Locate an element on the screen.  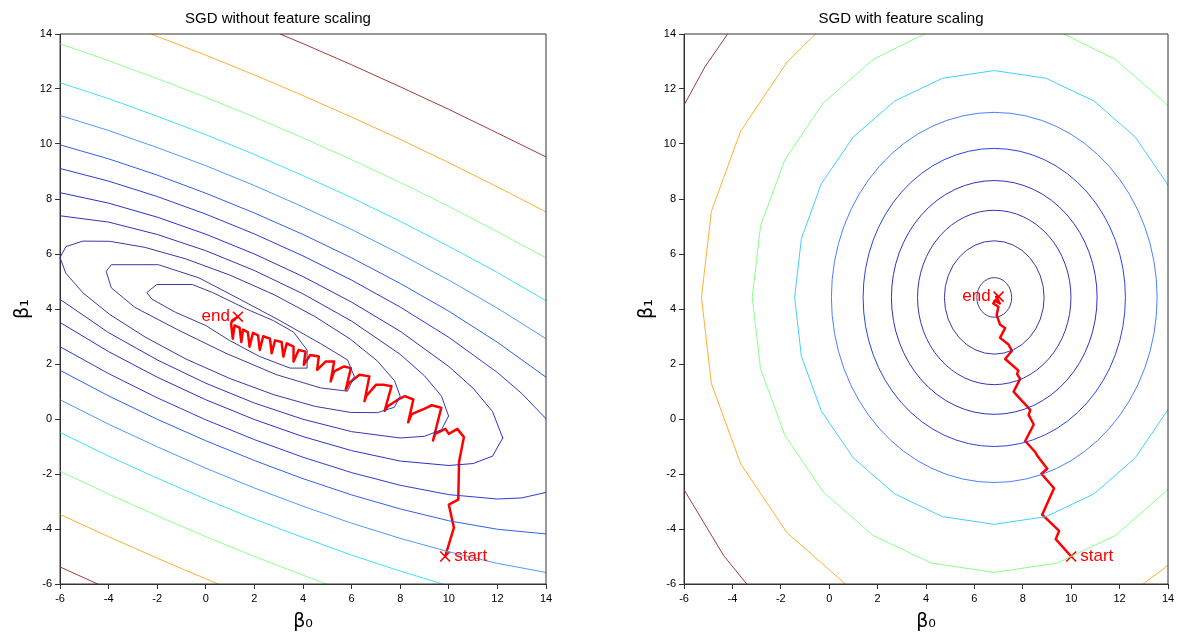
chart-title: SGD with feature scaling is located at coordinates (901, 18).